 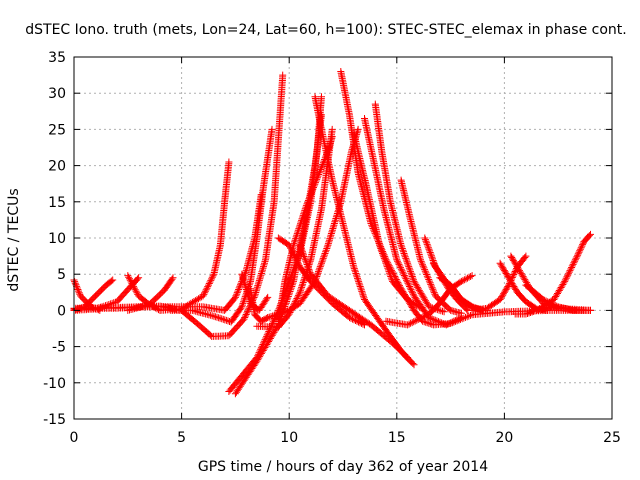 I want to click on y-tick-label: 5, so click(x=61, y=275).